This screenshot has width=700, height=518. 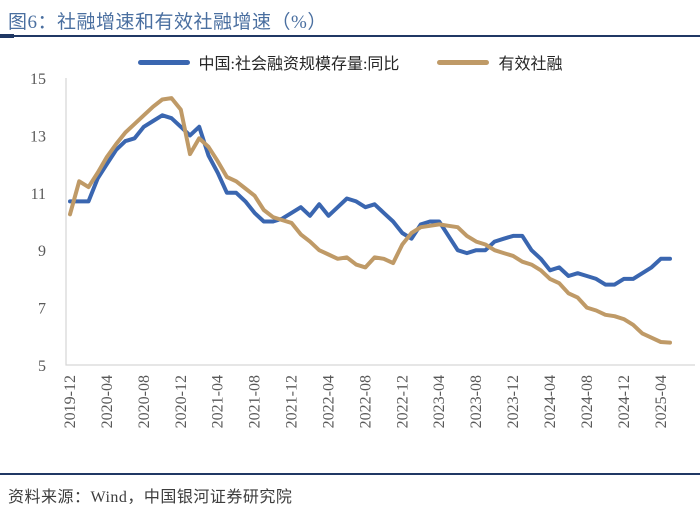 I want to click on chart-legend: 中国:社会融资规模存量:同比 有效社融, so click(x=350, y=62).